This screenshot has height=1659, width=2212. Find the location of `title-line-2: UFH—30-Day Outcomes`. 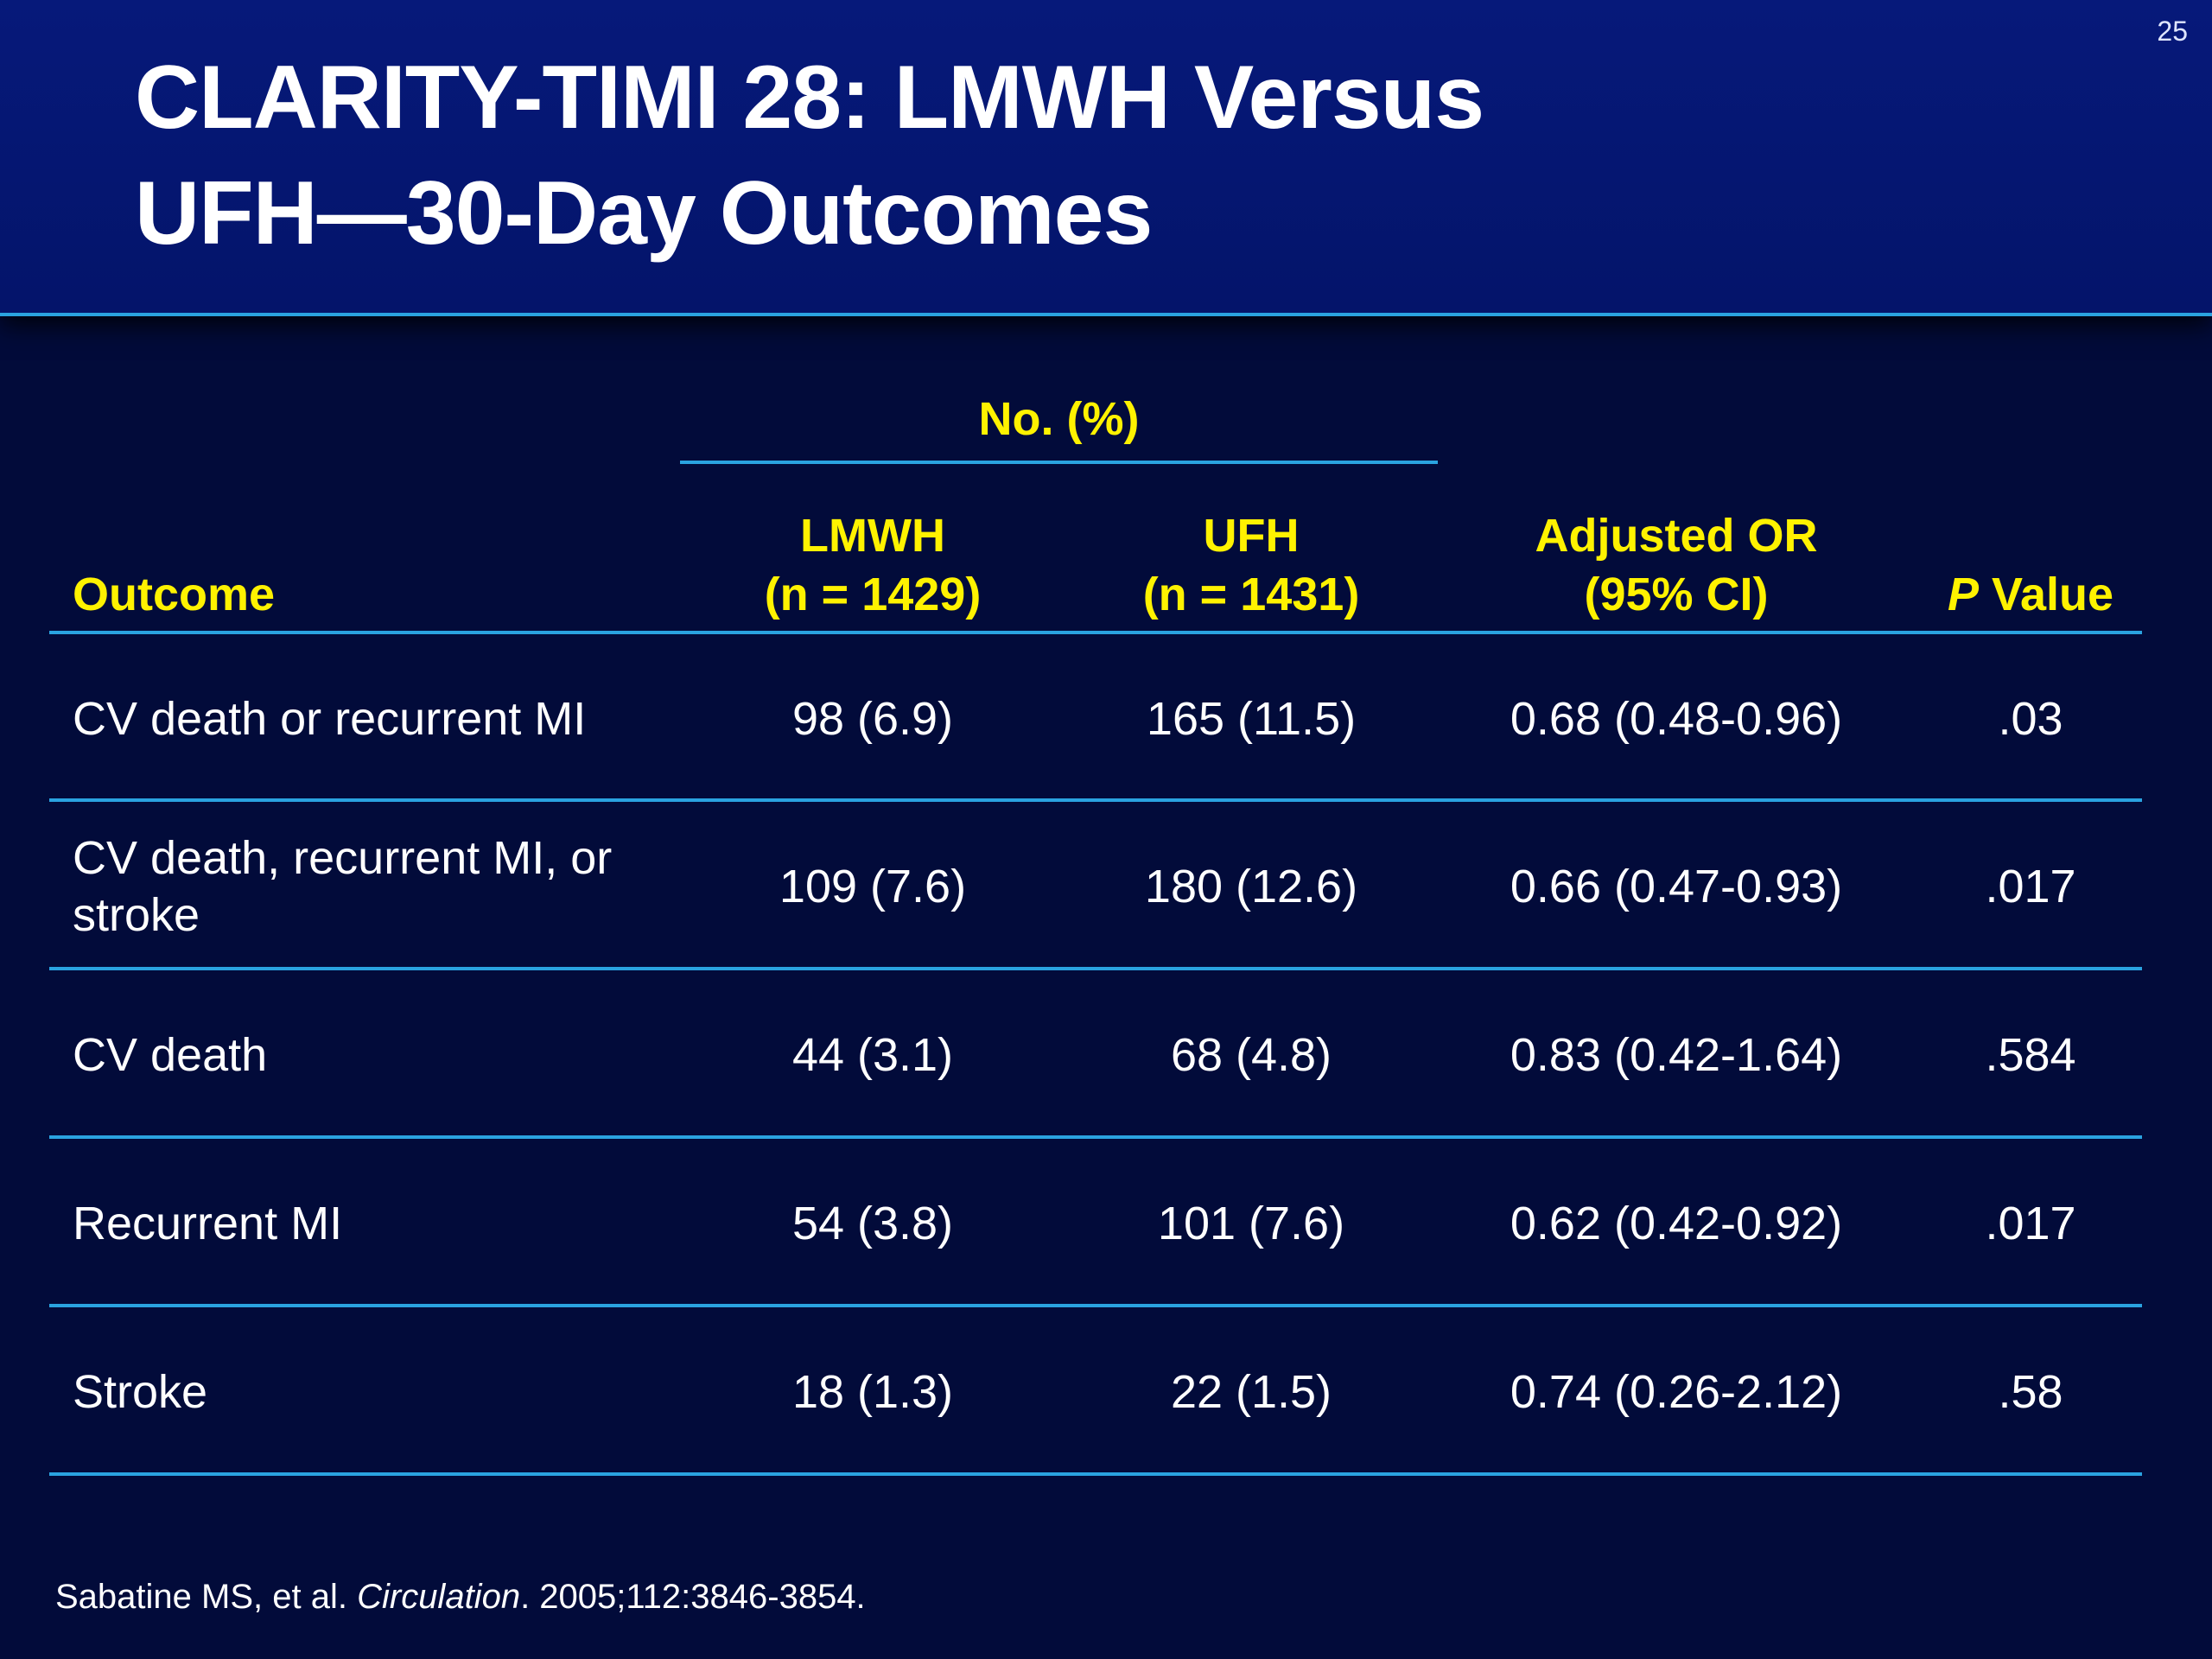

title-line-2: UFH—30-Day Outcomes is located at coordinates (644, 213).